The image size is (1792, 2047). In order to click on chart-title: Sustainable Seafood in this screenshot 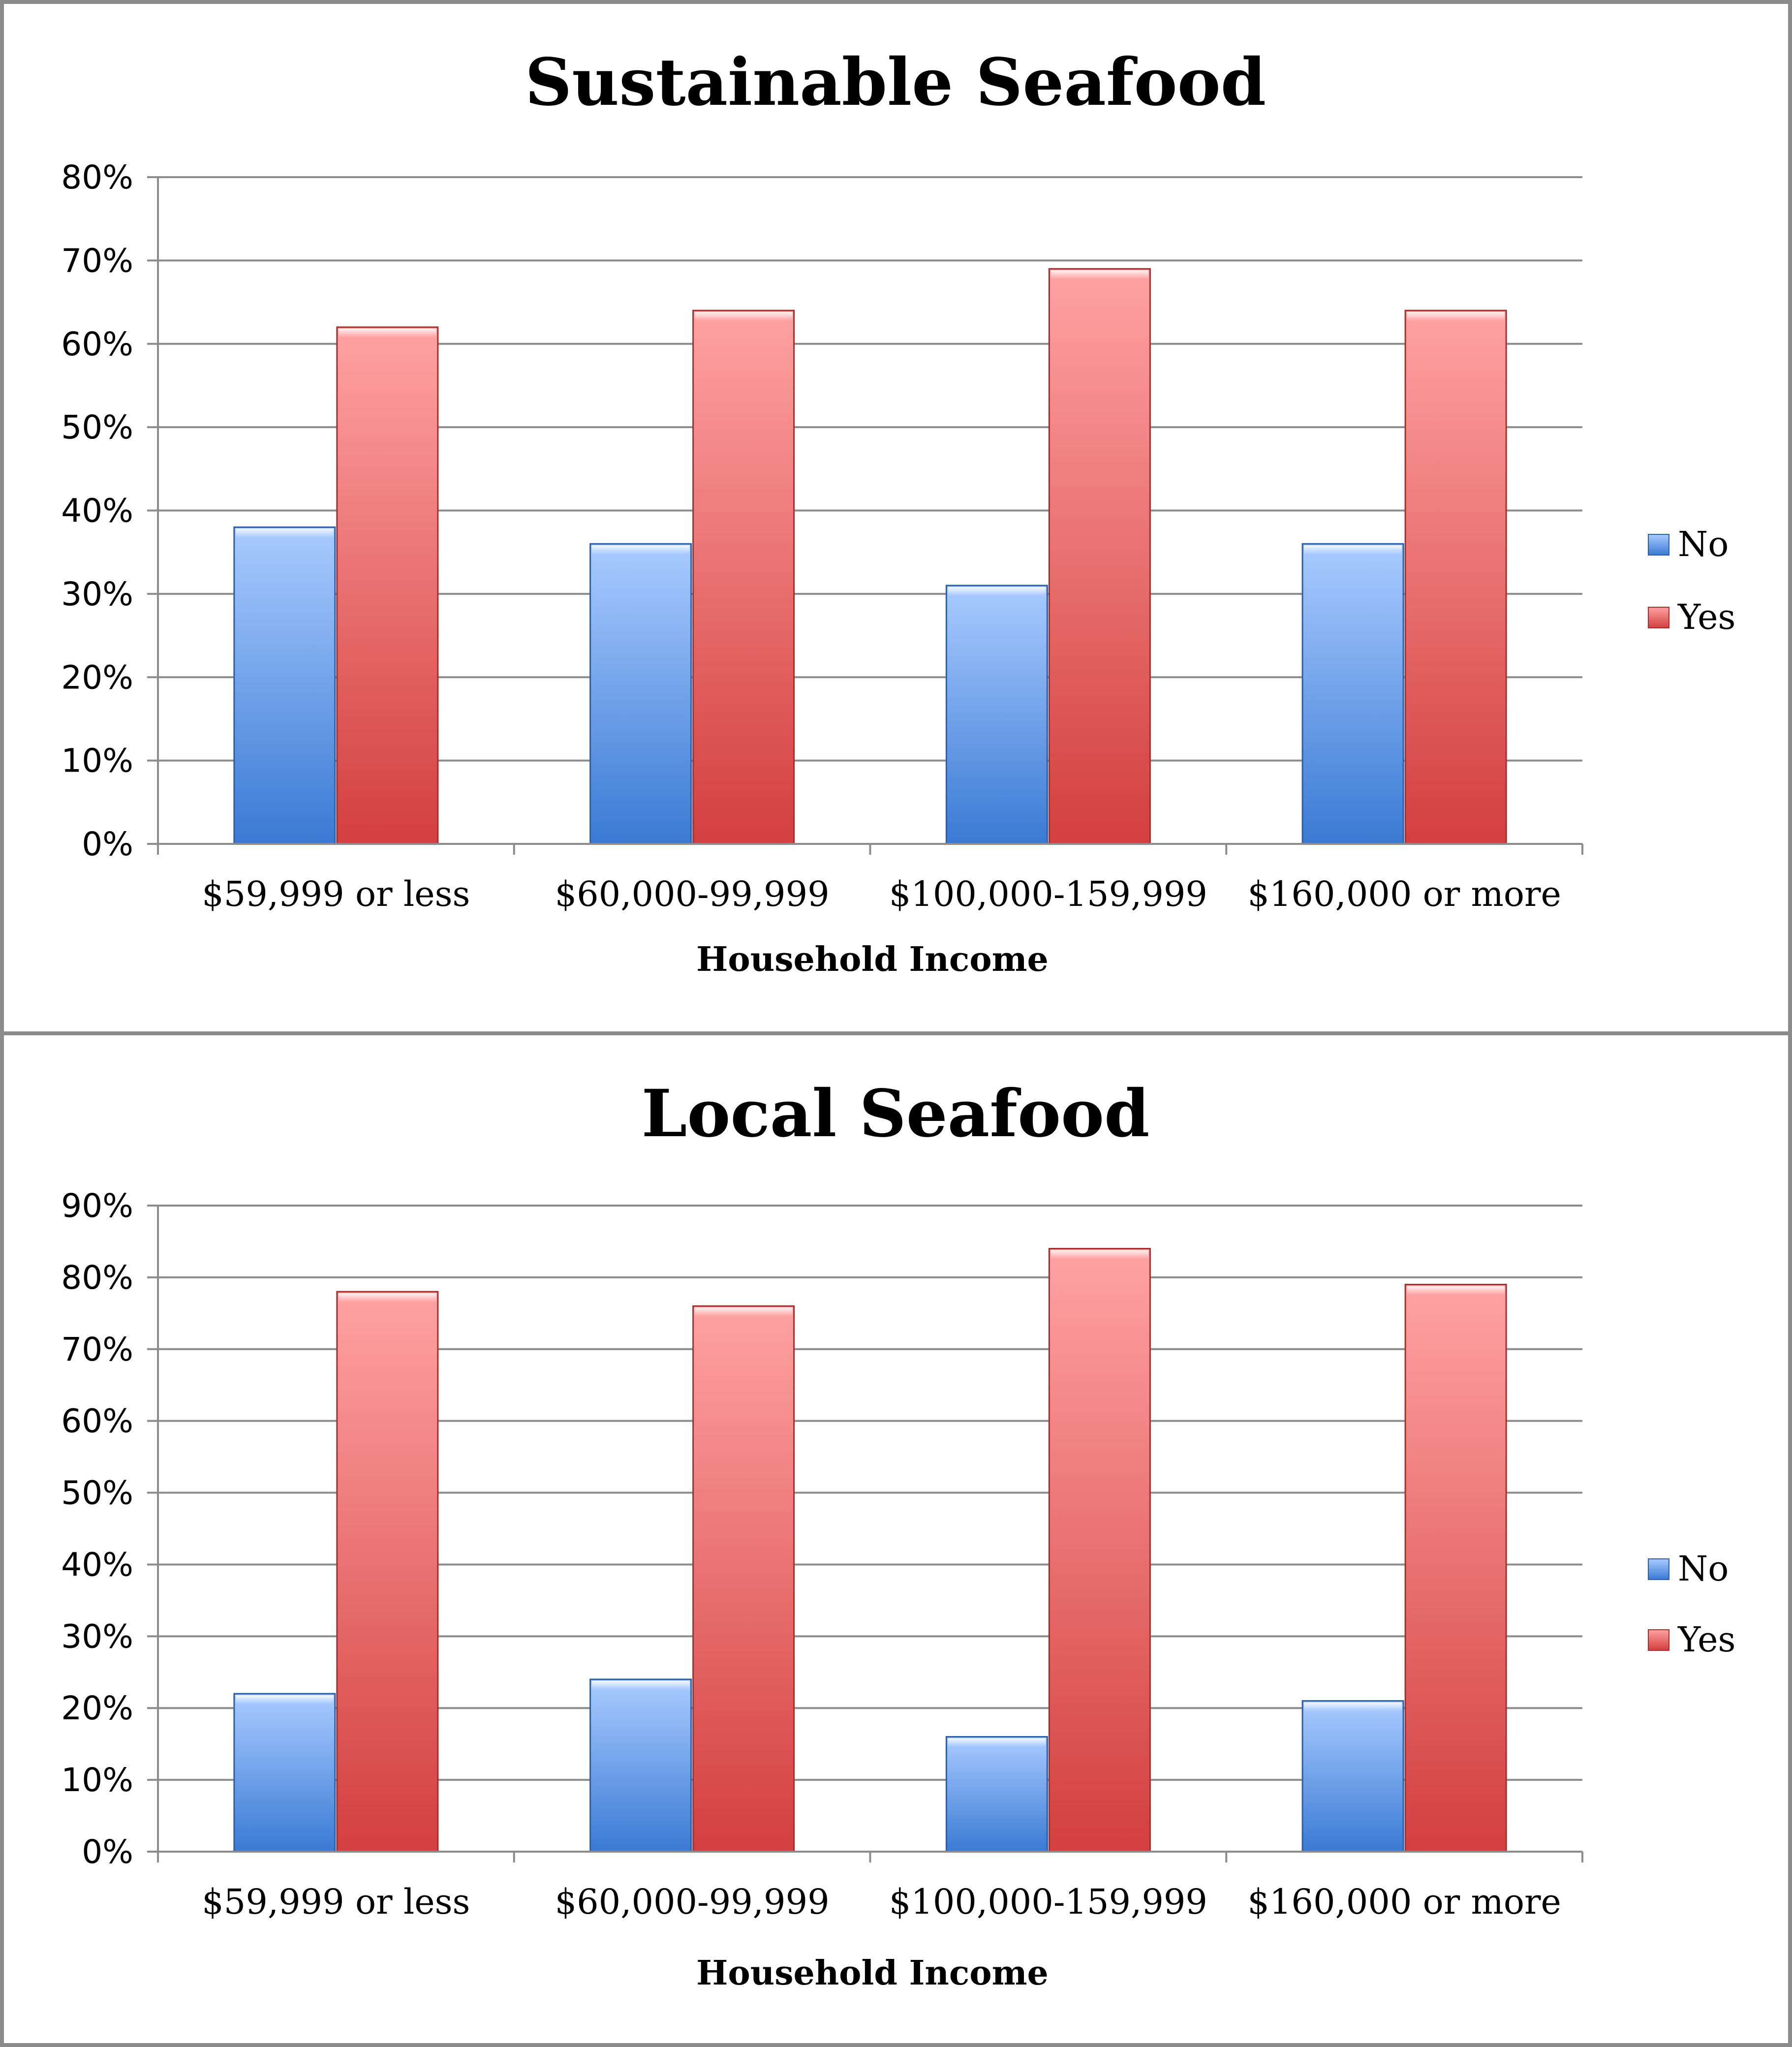, I will do `click(895, 82)`.